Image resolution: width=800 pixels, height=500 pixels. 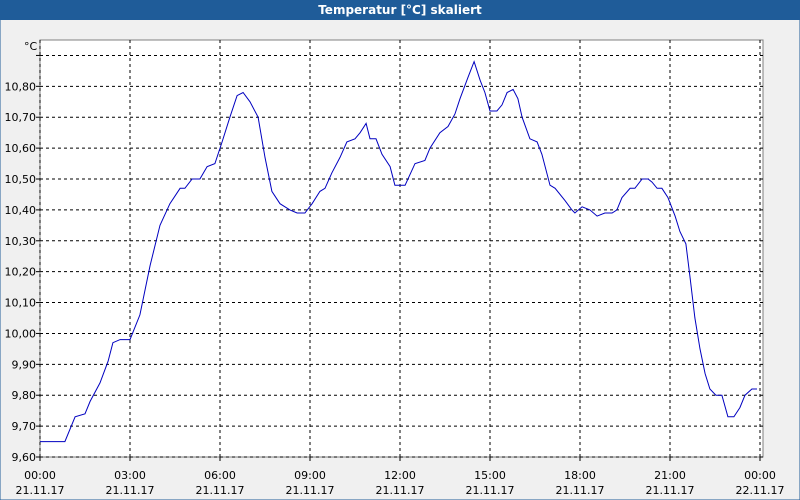 What do you see at coordinates (400, 475) in the screenshot?
I see `x-tick-label: 12:00` at bounding box center [400, 475].